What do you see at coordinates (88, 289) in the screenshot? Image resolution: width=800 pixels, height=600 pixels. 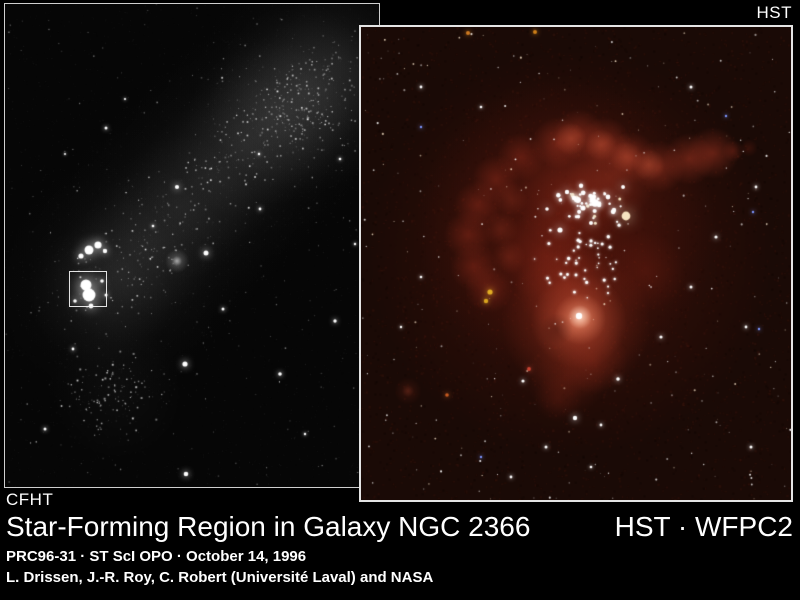 I see `star-forming-region-marker-box` at bounding box center [88, 289].